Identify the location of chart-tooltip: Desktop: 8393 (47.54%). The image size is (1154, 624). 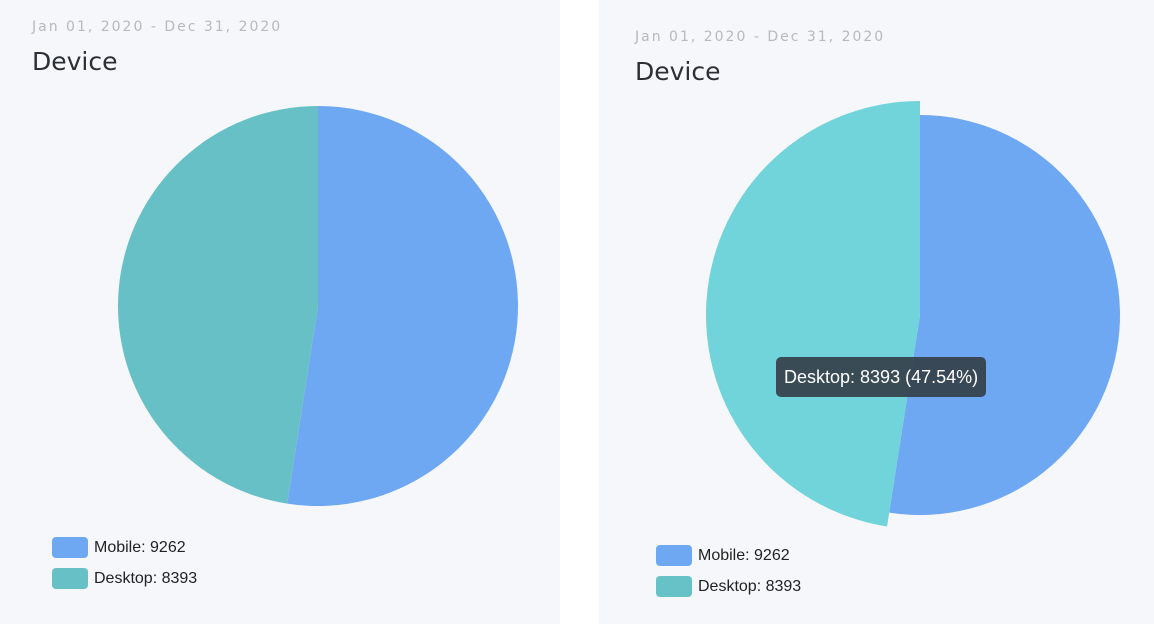
(881, 377).